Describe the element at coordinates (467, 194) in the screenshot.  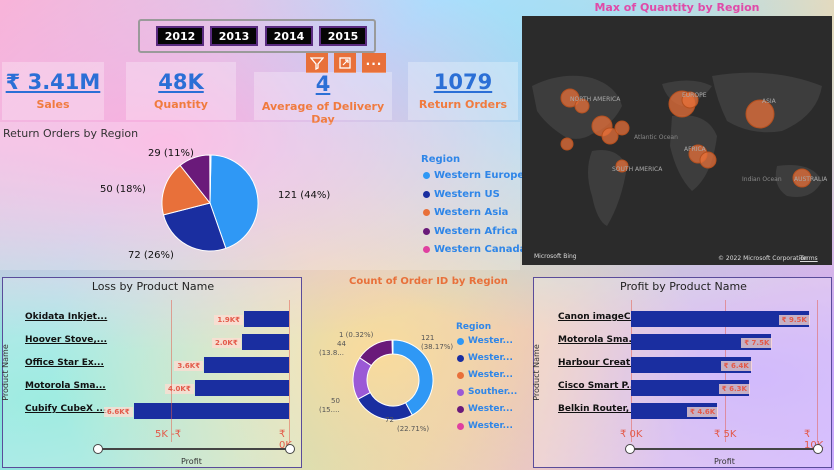
I see `legend-label: Western US` at that location.